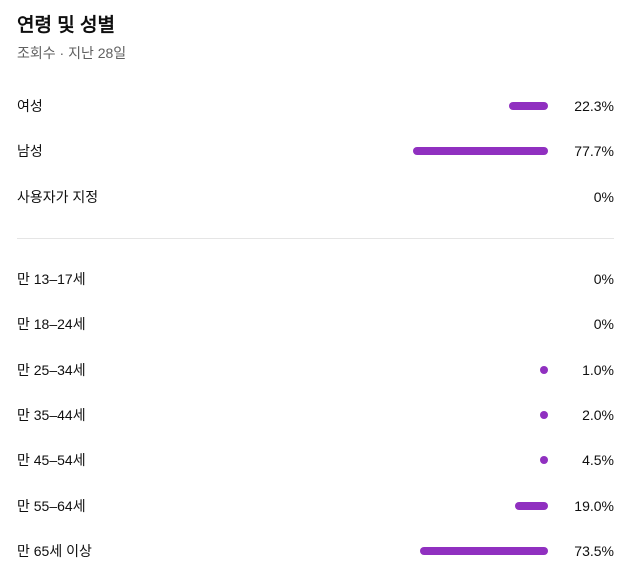  I want to click on gender-row: 사용자가 지정 0%, so click(315, 197).